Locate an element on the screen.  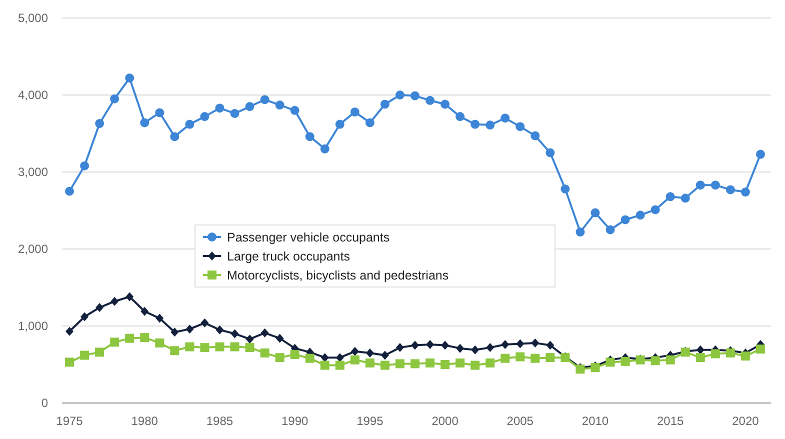
x-tick-label: 1980 is located at coordinates (144, 421).